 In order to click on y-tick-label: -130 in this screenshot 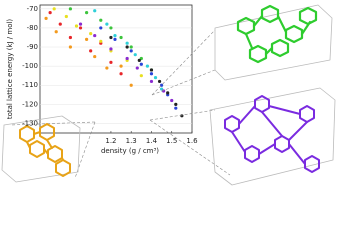, I will do `click(30, 123)`.